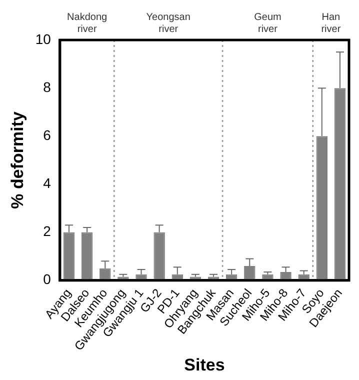 The height and width of the screenshot is (380, 359). What do you see at coordinates (47, 183) in the screenshot?
I see `y-tick-label: 4` at bounding box center [47, 183].